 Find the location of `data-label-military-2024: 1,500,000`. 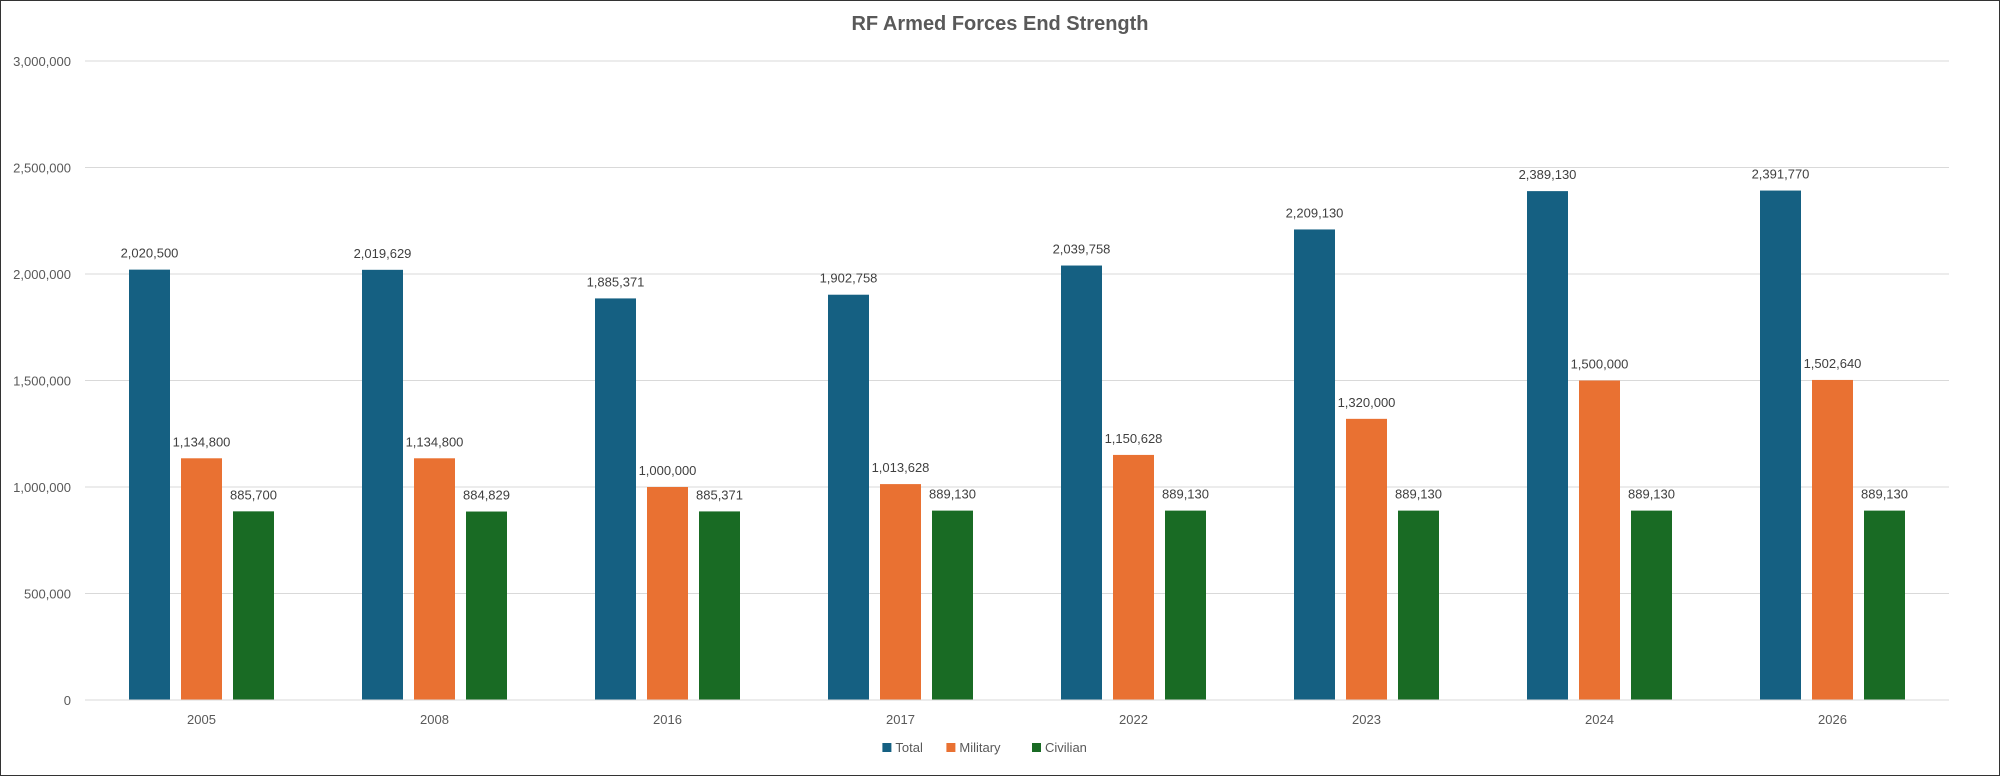

data-label-military-2024: 1,500,000 is located at coordinates (1600, 364).